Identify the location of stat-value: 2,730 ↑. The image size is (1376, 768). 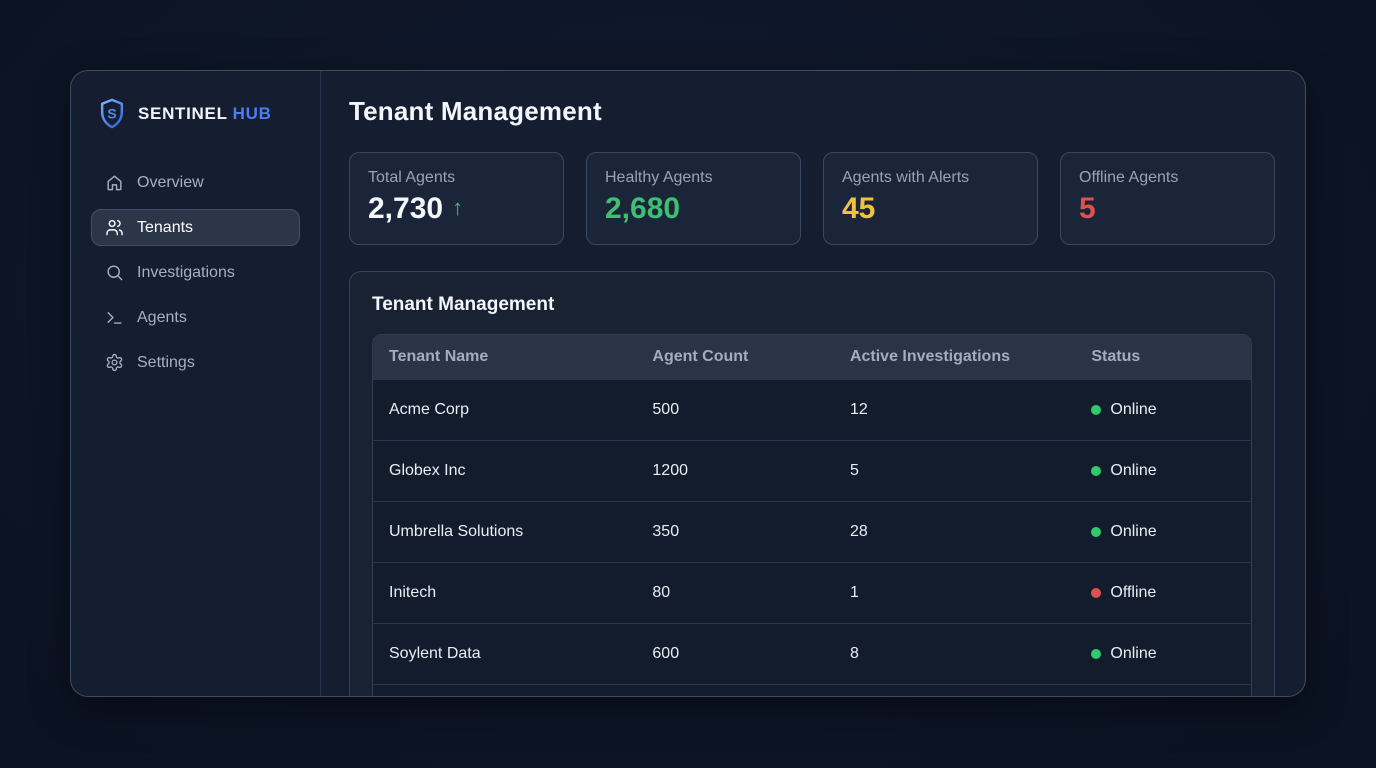
(456, 208).